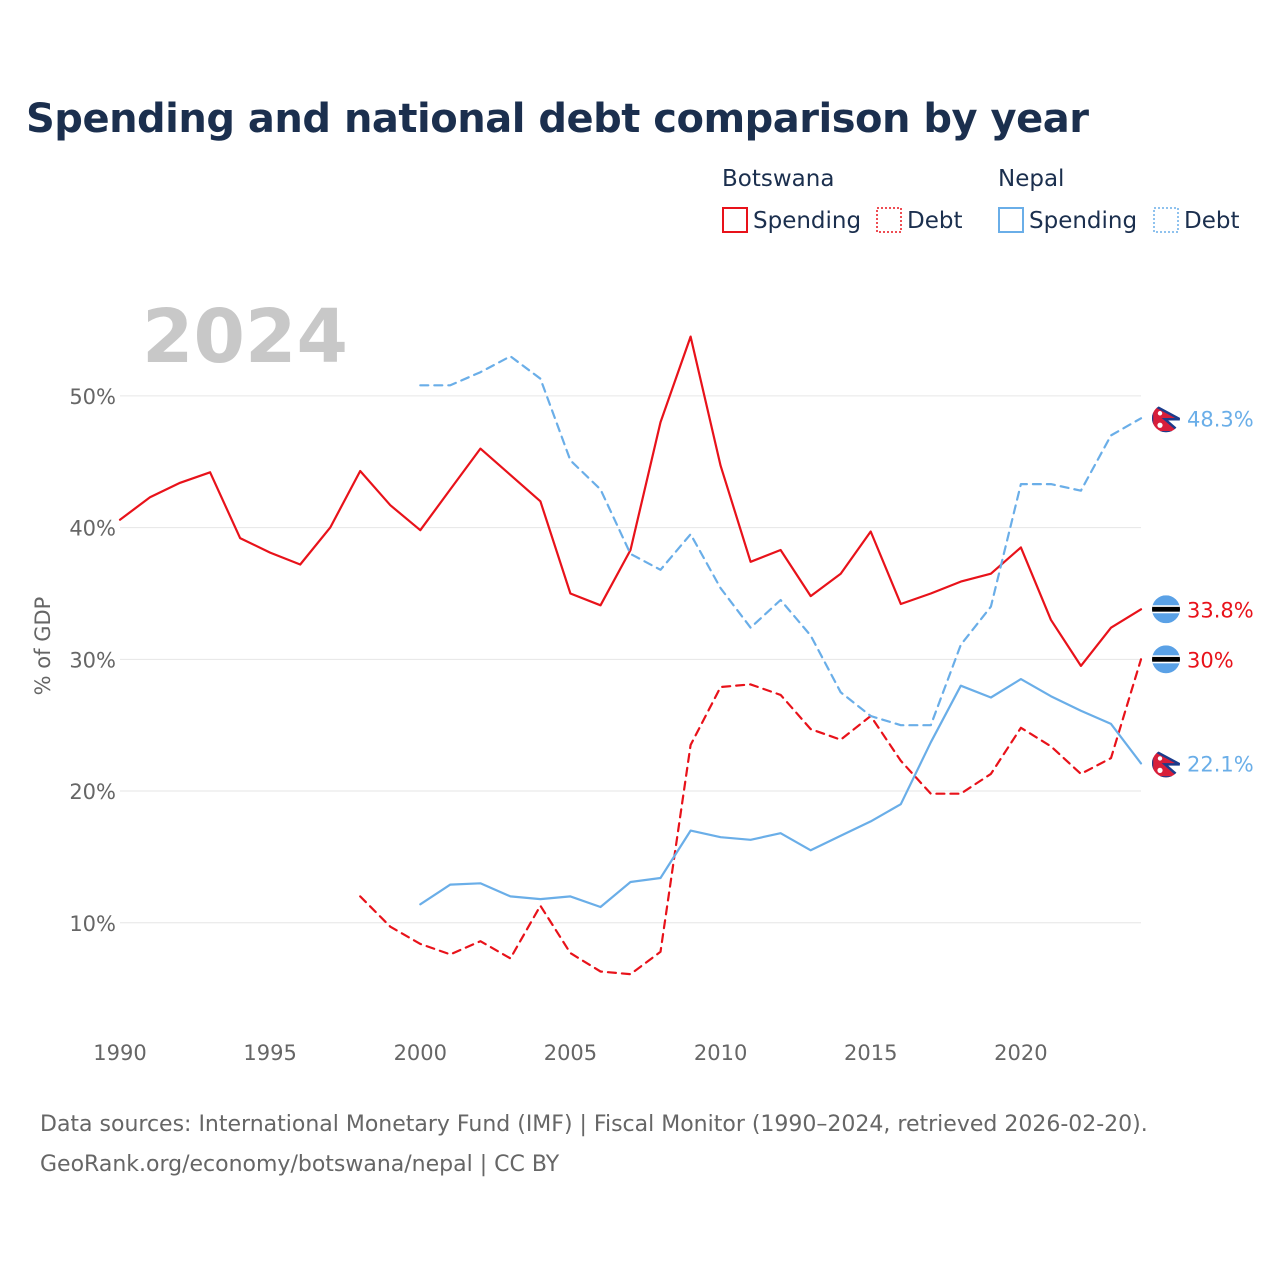 The height and width of the screenshot is (1280, 1280). I want to click on legend-label-nepal-spending: Spending, so click(1083, 221).